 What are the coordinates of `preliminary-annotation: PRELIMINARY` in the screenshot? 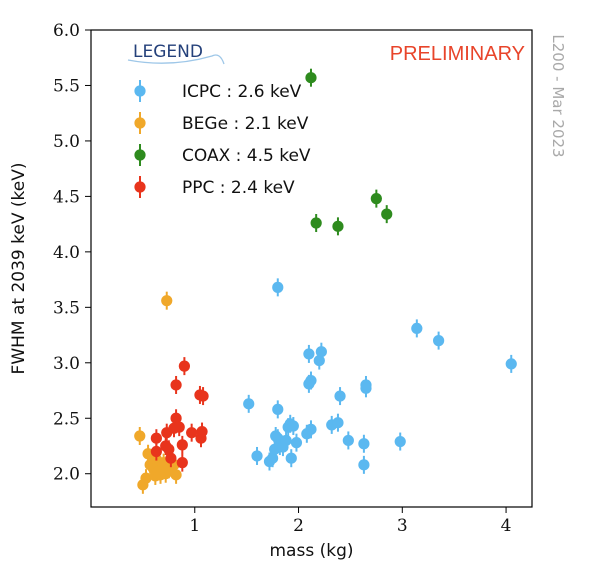 It's located at (457, 54).